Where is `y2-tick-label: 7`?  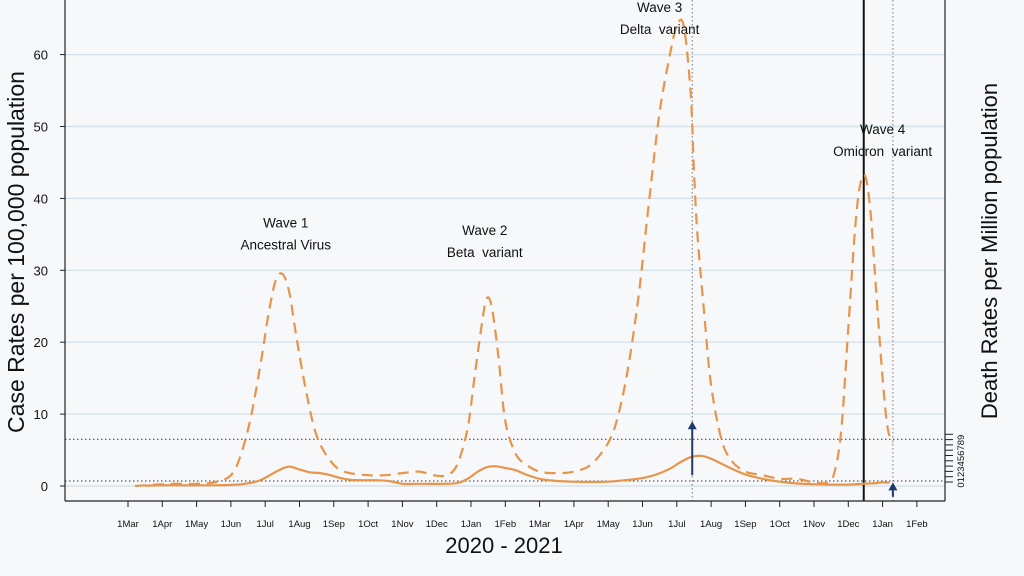 y2-tick-label: 7 is located at coordinates (961, 447).